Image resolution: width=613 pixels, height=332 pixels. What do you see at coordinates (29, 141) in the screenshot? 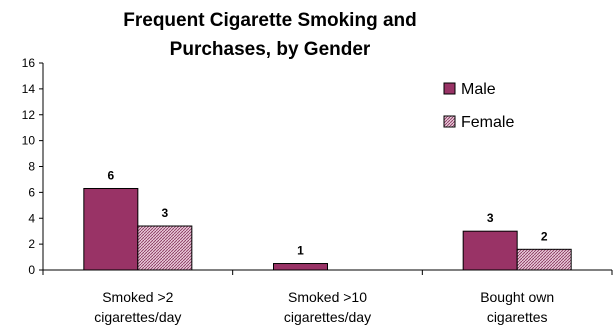
I see `y-tick-label: 10` at bounding box center [29, 141].